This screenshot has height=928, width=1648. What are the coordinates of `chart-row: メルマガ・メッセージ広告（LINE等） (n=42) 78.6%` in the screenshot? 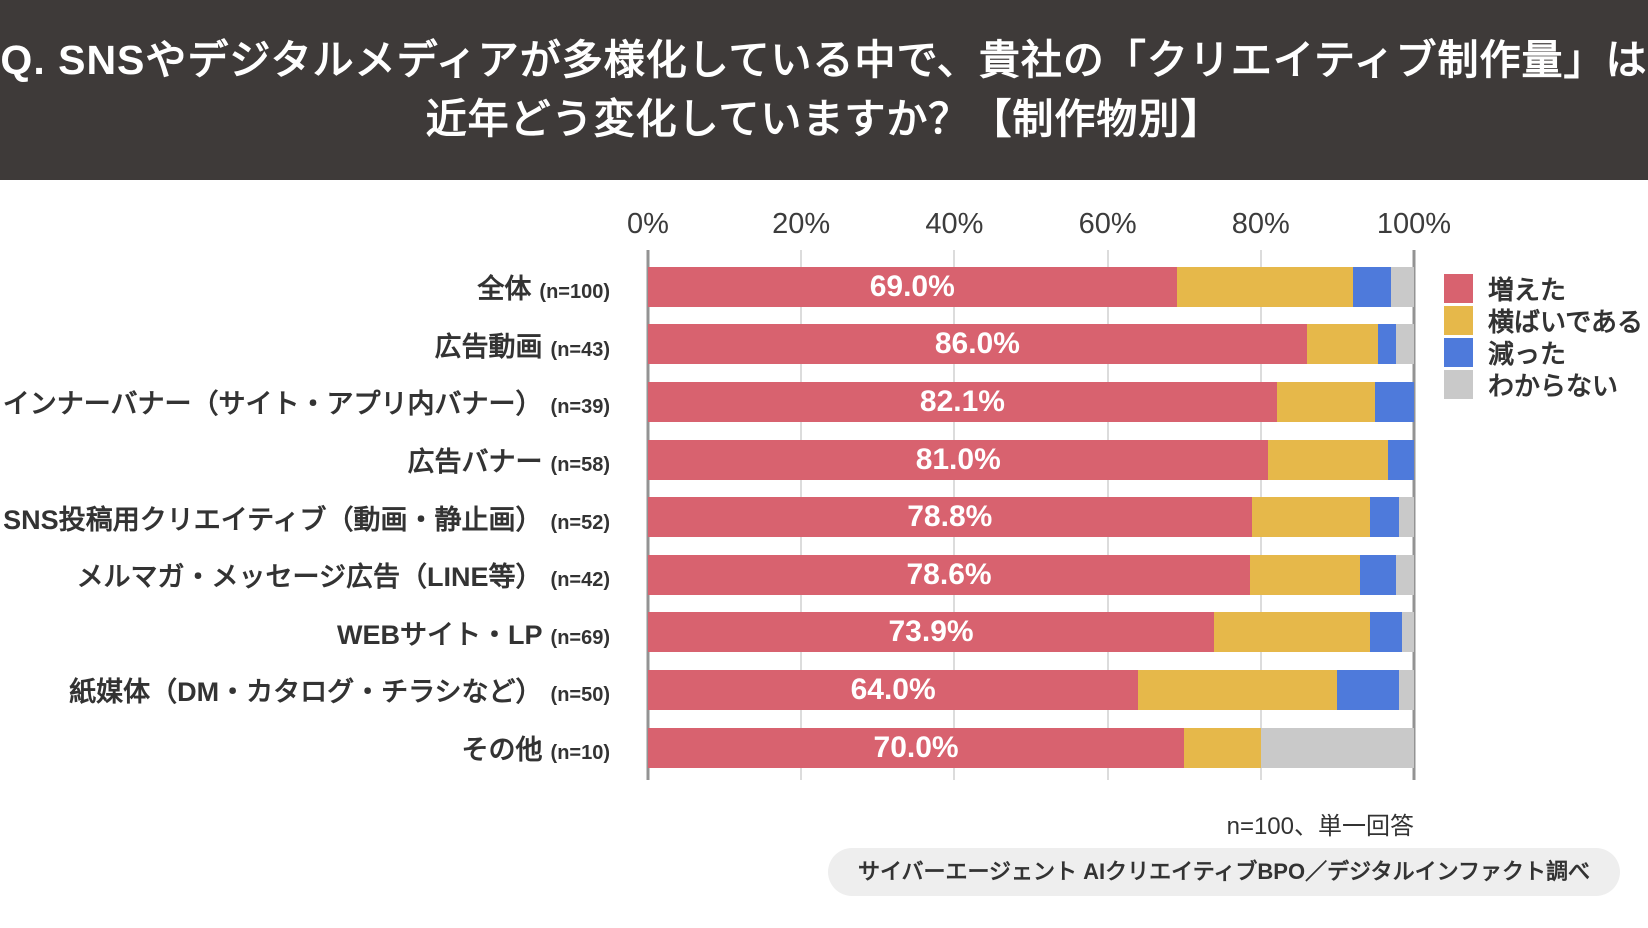 It's located at (707, 575).